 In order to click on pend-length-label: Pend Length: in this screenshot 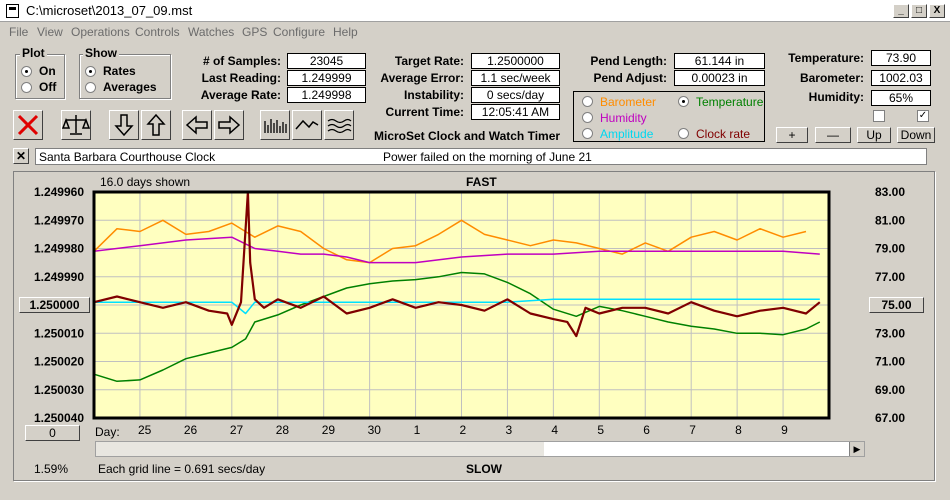, I will do `click(628, 61)`.